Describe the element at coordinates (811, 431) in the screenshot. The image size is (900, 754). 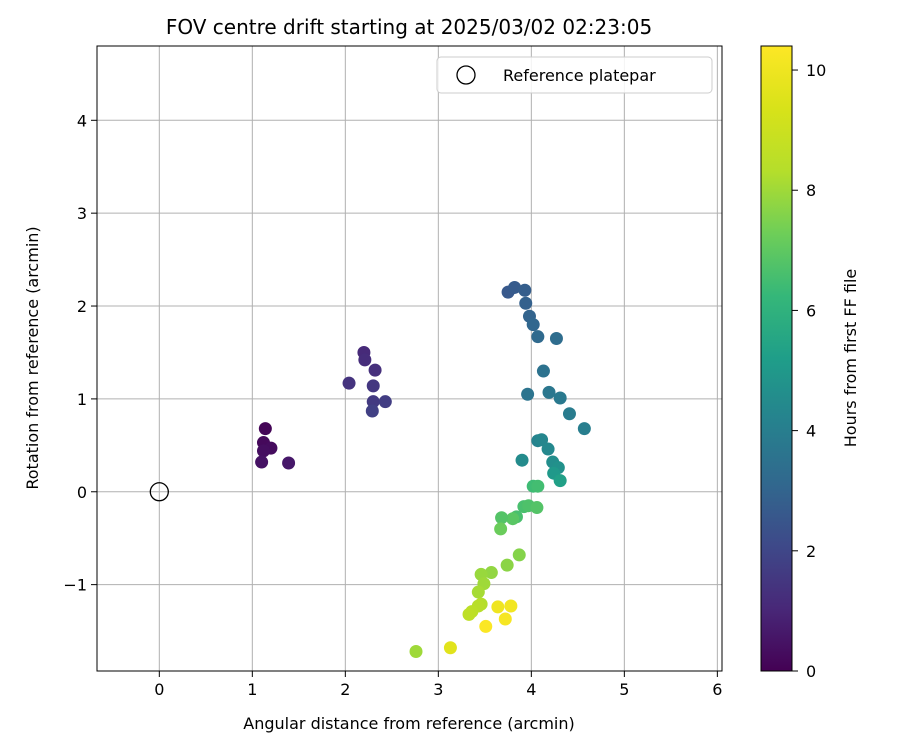
I see `colorbar-tick-label: 4` at that location.